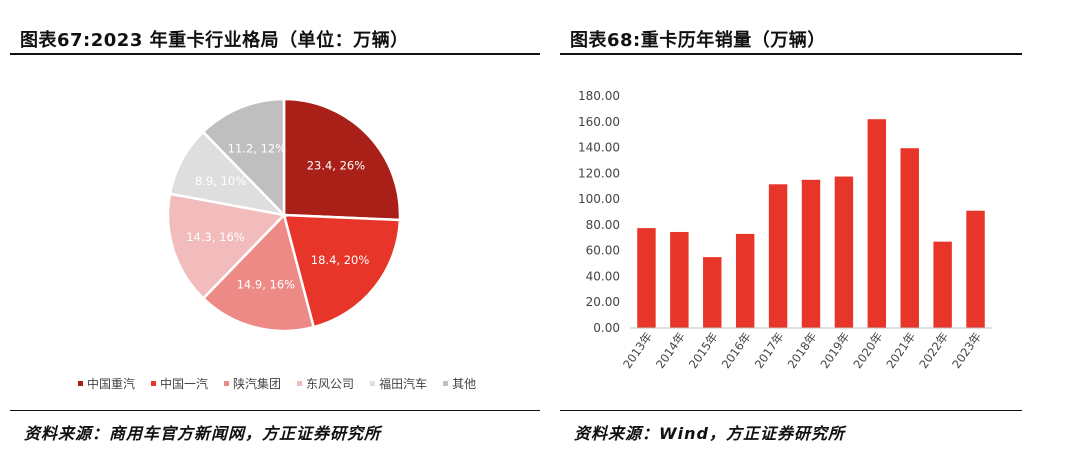 This screenshot has width=1080, height=460. I want to click on x-tick-label: 2023年, so click(966, 350).